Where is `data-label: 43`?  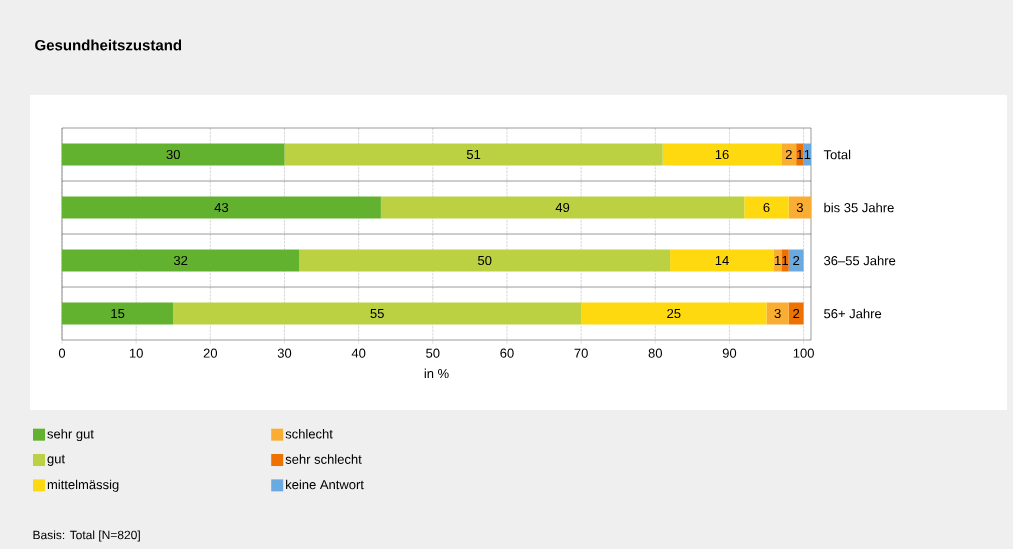 data-label: 43 is located at coordinates (221, 207).